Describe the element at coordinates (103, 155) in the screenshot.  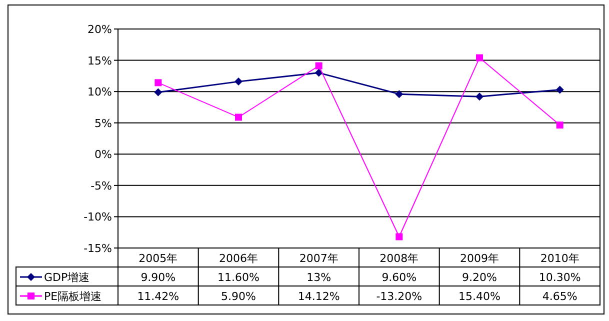
I see `y-tick-label: 0%` at that location.